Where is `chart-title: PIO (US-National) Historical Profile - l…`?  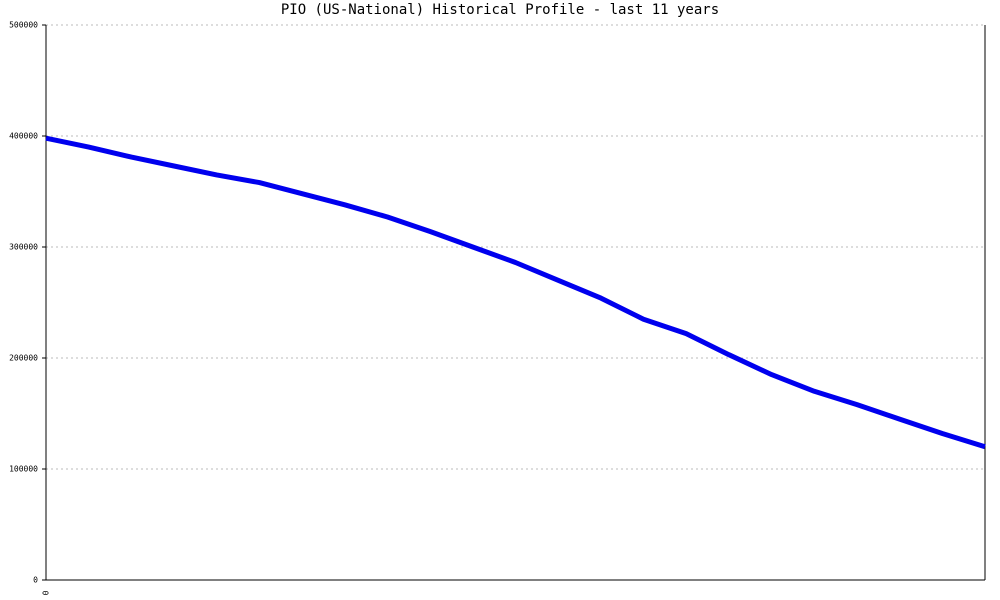 chart-title: PIO (US-National) Historical Profile - l… is located at coordinates (500, 10).